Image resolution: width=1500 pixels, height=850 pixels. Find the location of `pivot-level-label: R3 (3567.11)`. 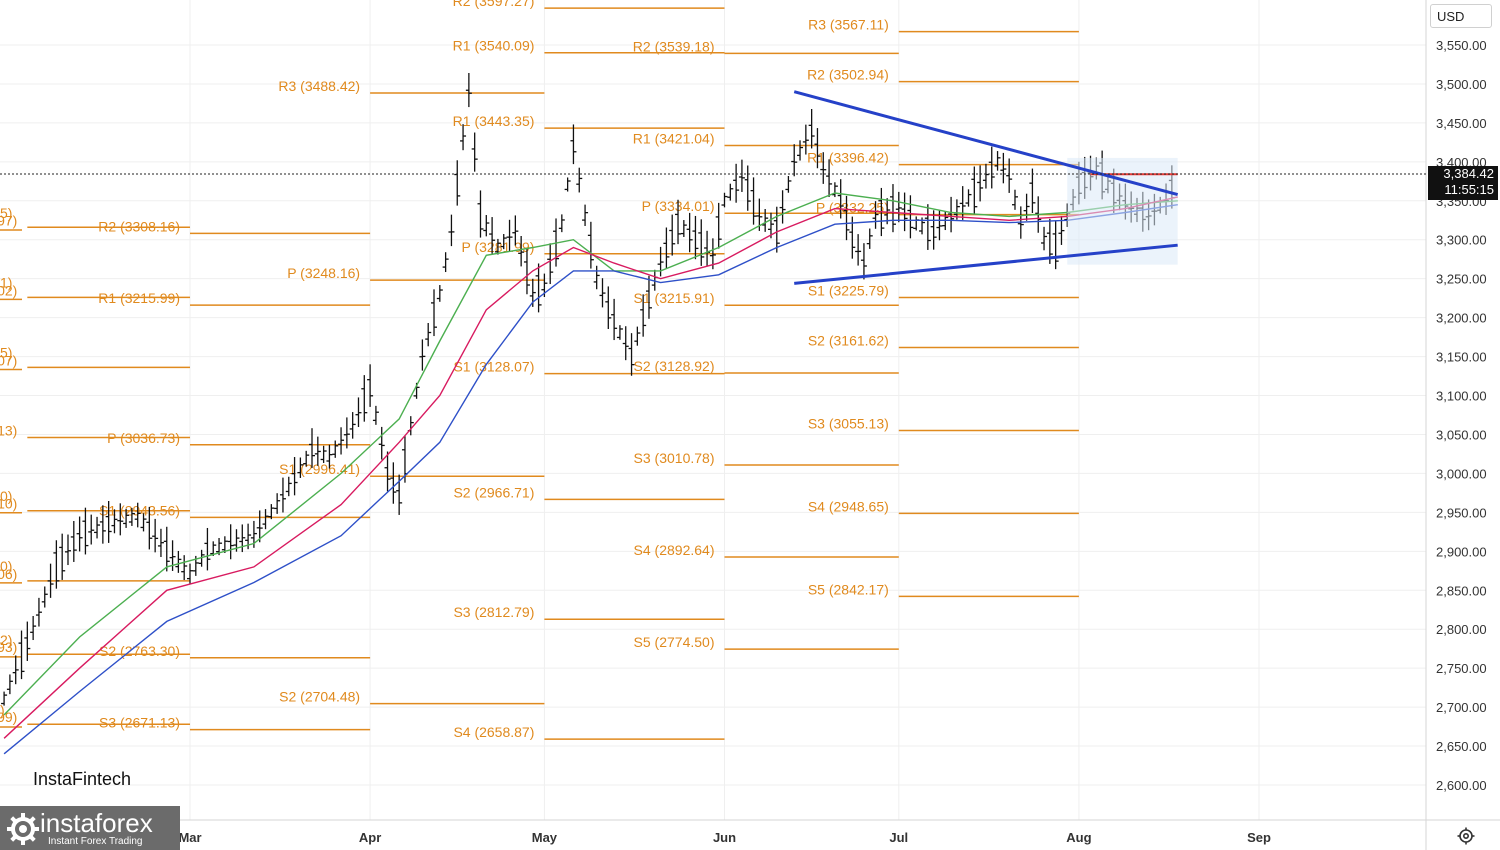

pivot-level-label: R3 (3567.11) is located at coordinates (848, 25).